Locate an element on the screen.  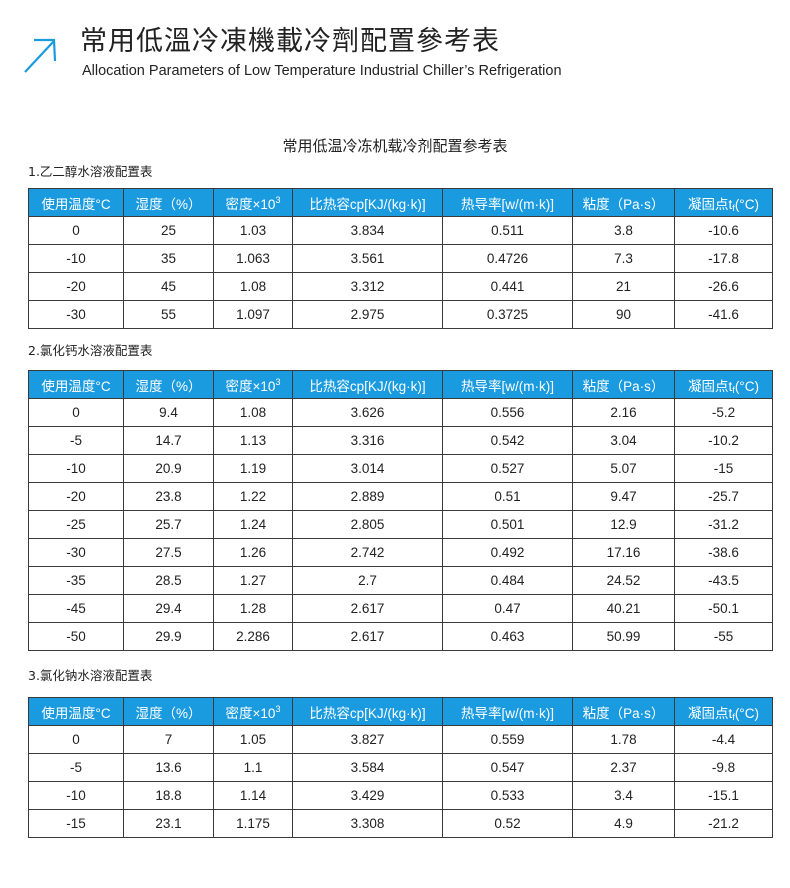
column-header-text: 凝固点t is located at coordinates (710, 386).